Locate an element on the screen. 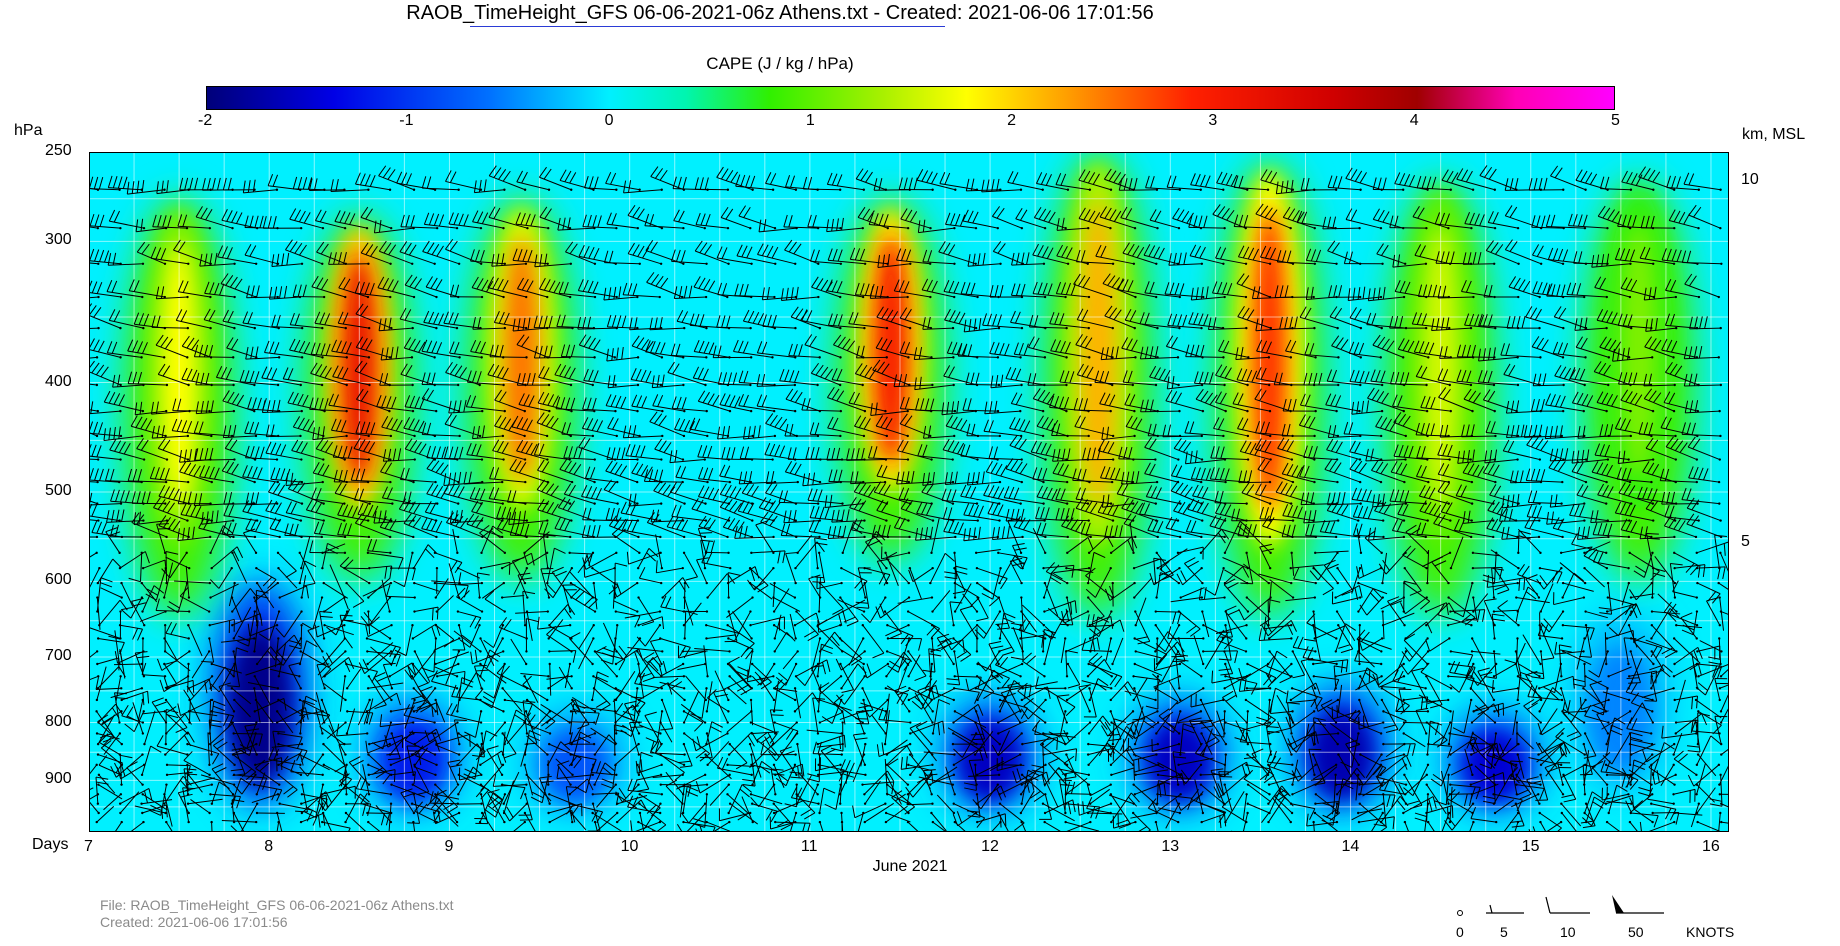 This screenshot has width=1840, height=946. y-tick-label: 300 is located at coordinates (58, 240).